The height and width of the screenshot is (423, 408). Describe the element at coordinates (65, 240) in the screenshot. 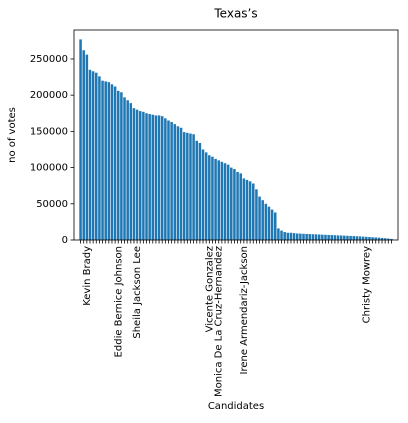

I see `y-tick-label: 0` at that location.